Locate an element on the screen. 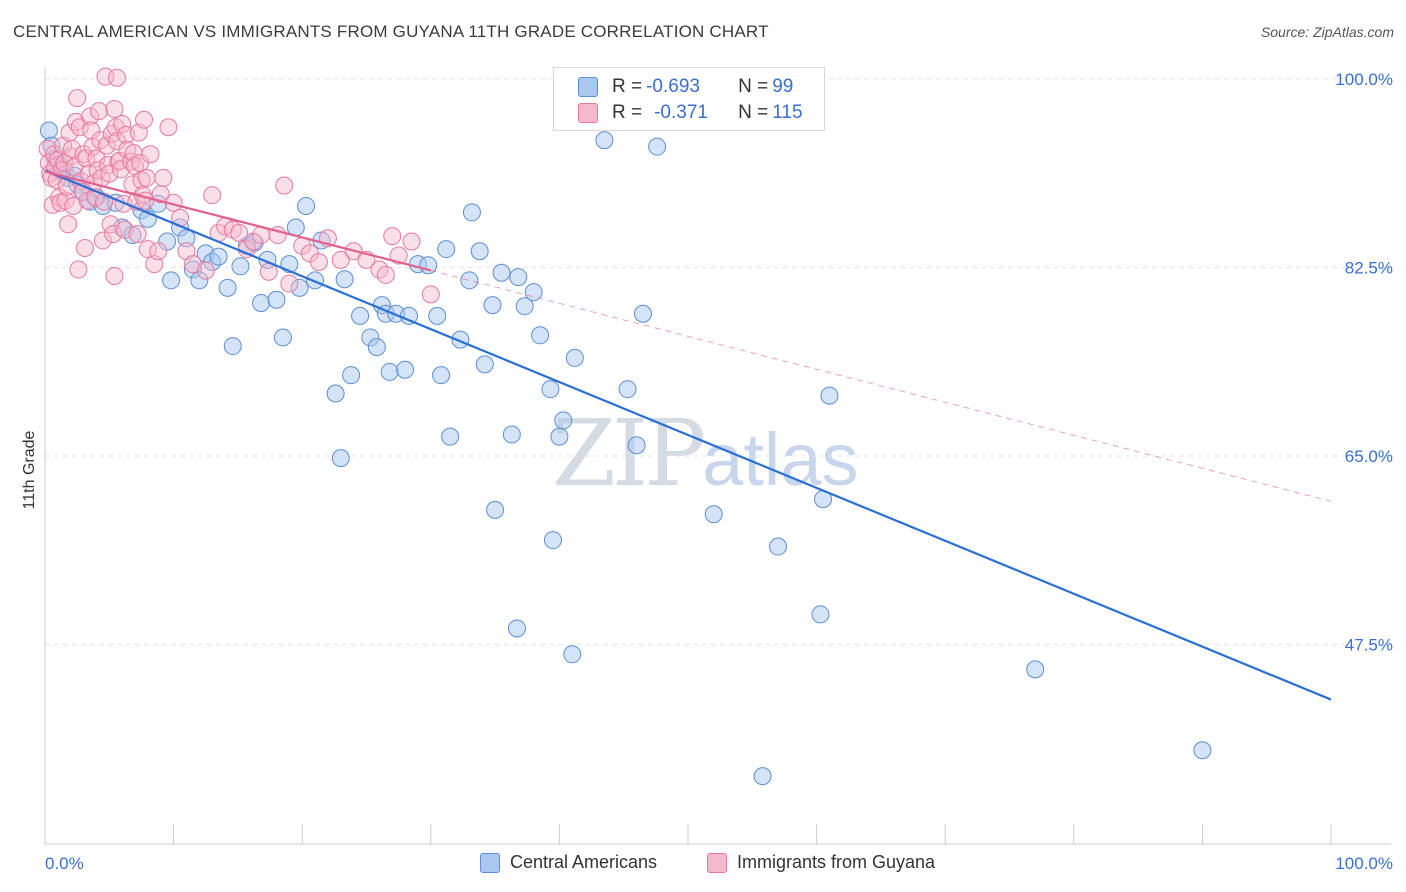 The width and height of the screenshot is (1406, 892). y-tick-label: 47.5% is located at coordinates (1369, 645).